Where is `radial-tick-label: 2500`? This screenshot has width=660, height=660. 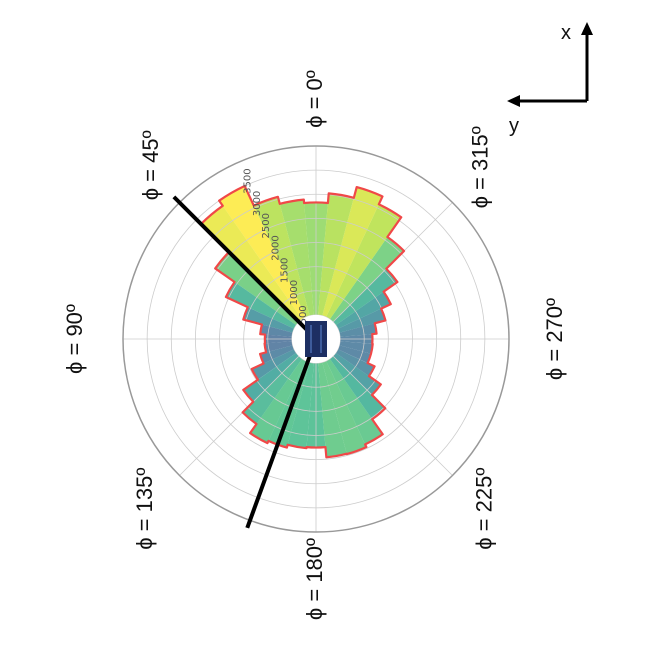
radial-tick-label: 2500 is located at coordinates (266, 225).